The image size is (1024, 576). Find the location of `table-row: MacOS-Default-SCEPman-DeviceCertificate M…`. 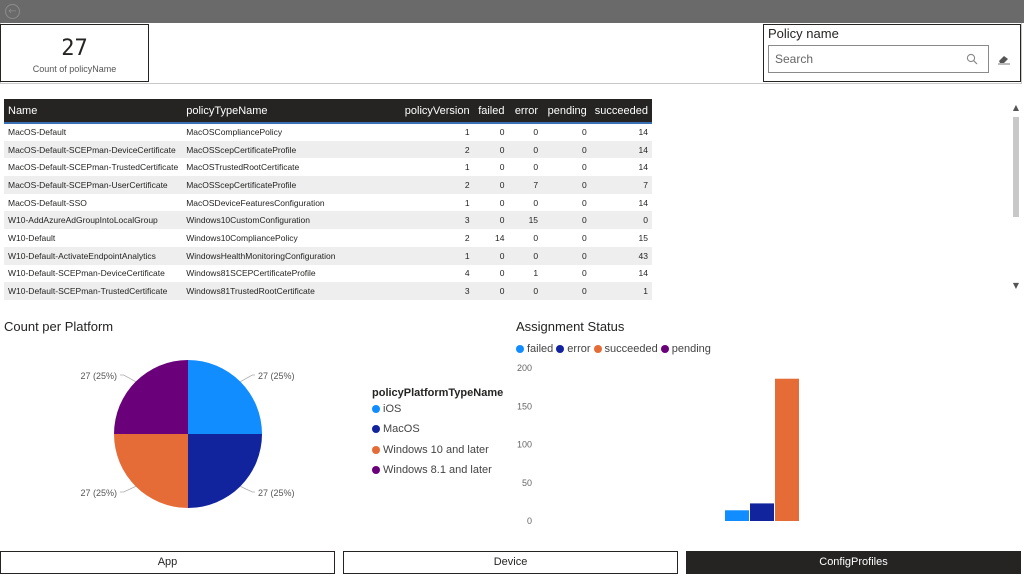

table-row: MacOS-Default-SCEPman-DeviceCertificate M… is located at coordinates (328, 149).